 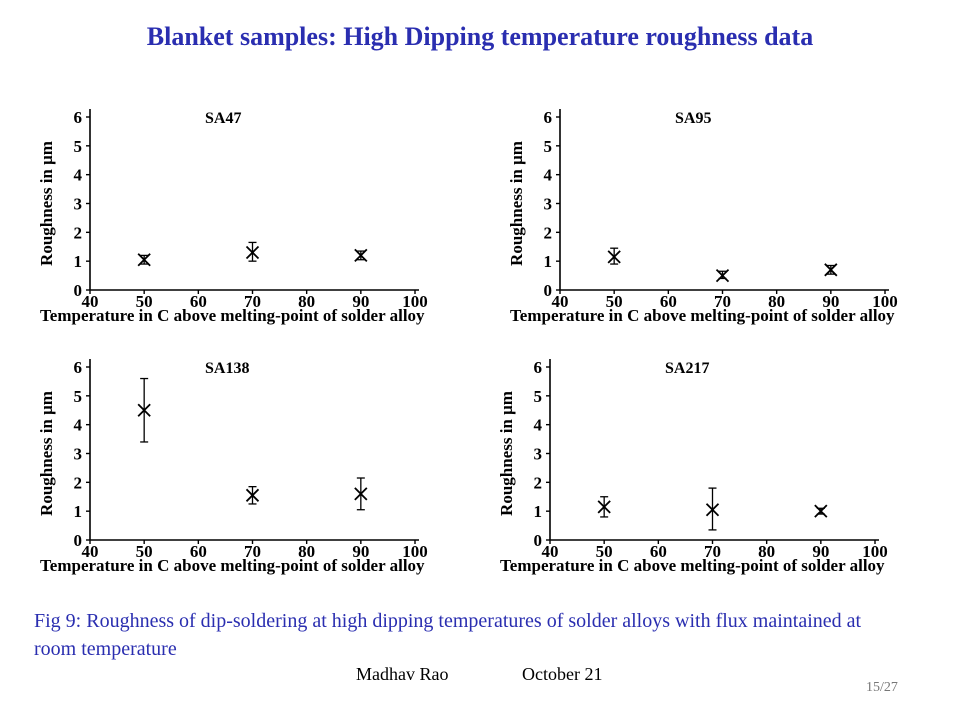 What do you see at coordinates (227, 368) in the screenshot?
I see `chart-title: SA138` at bounding box center [227, 368].